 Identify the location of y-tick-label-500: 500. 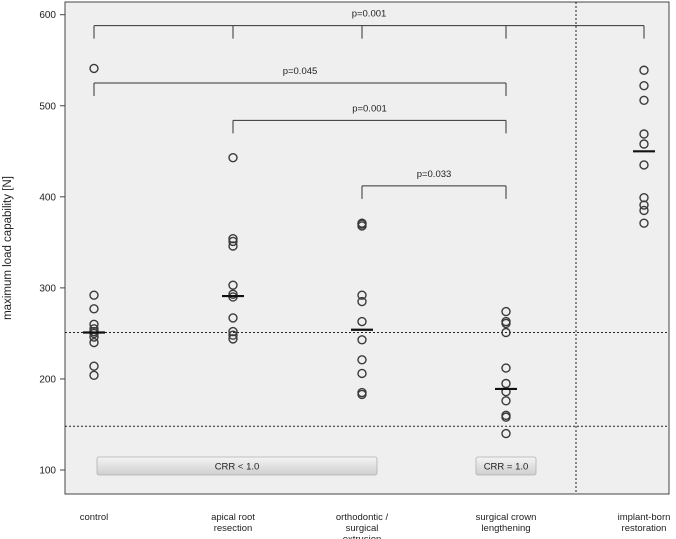
(47, 106).